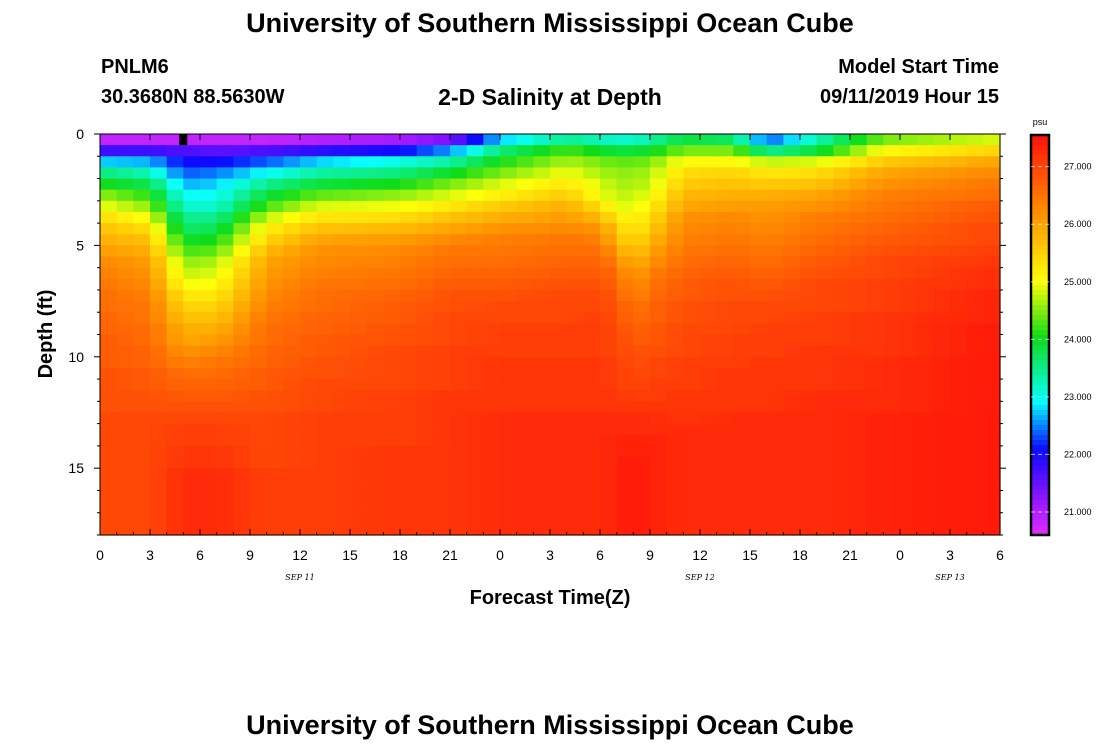  I want to click on colorbar-segment, so click(1040, 203).